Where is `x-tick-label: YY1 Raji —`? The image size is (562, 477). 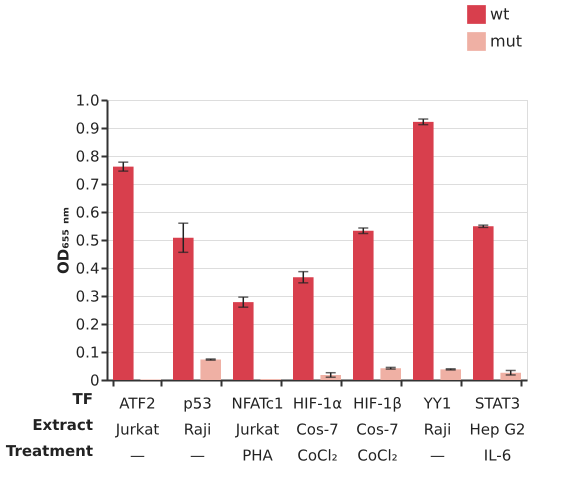 x-tick-label: YY1 Raji — is located at coordinates (437, 429).